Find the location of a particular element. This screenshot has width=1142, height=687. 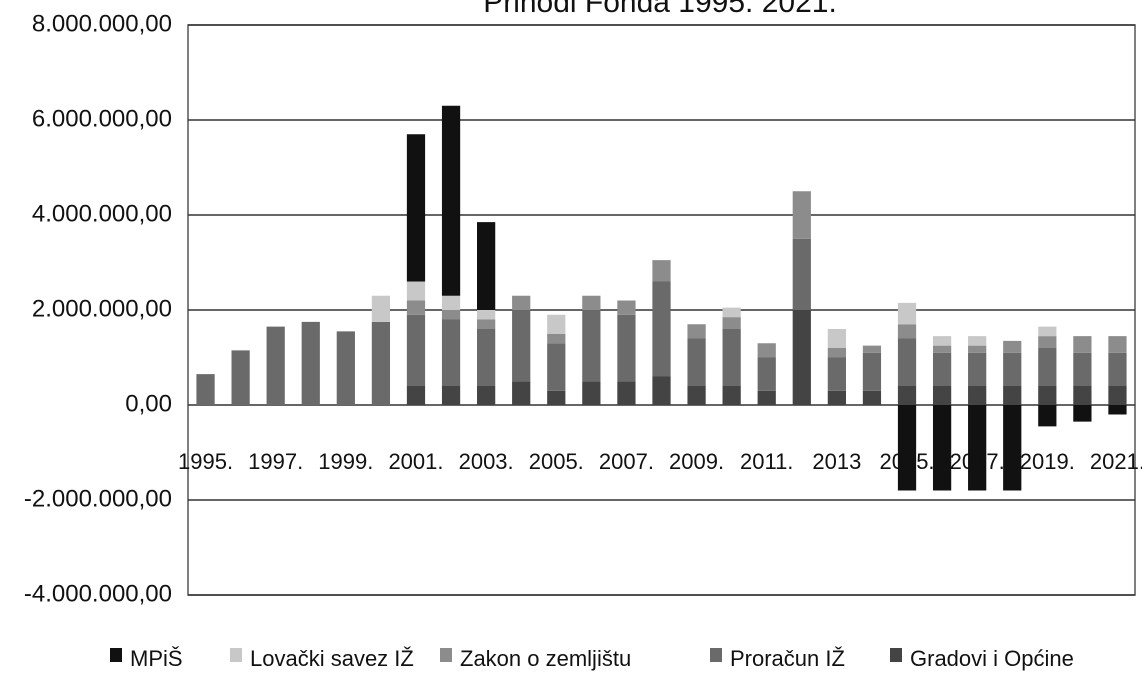

x-tick-label: 2007. is located at coordinates (626, 461).